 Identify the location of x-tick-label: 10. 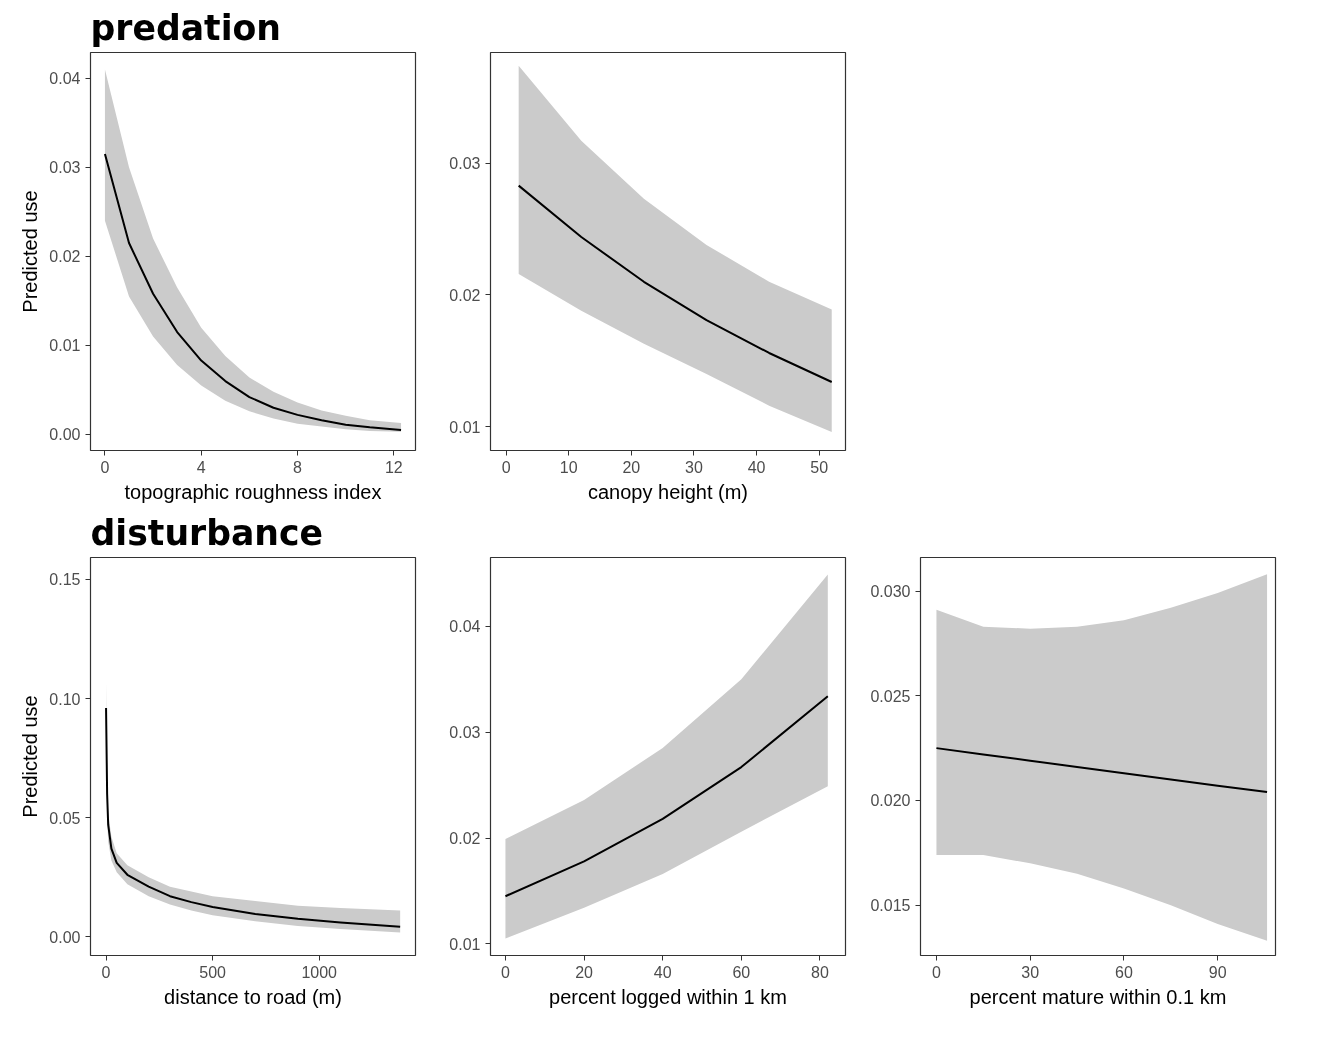
(568, 467).